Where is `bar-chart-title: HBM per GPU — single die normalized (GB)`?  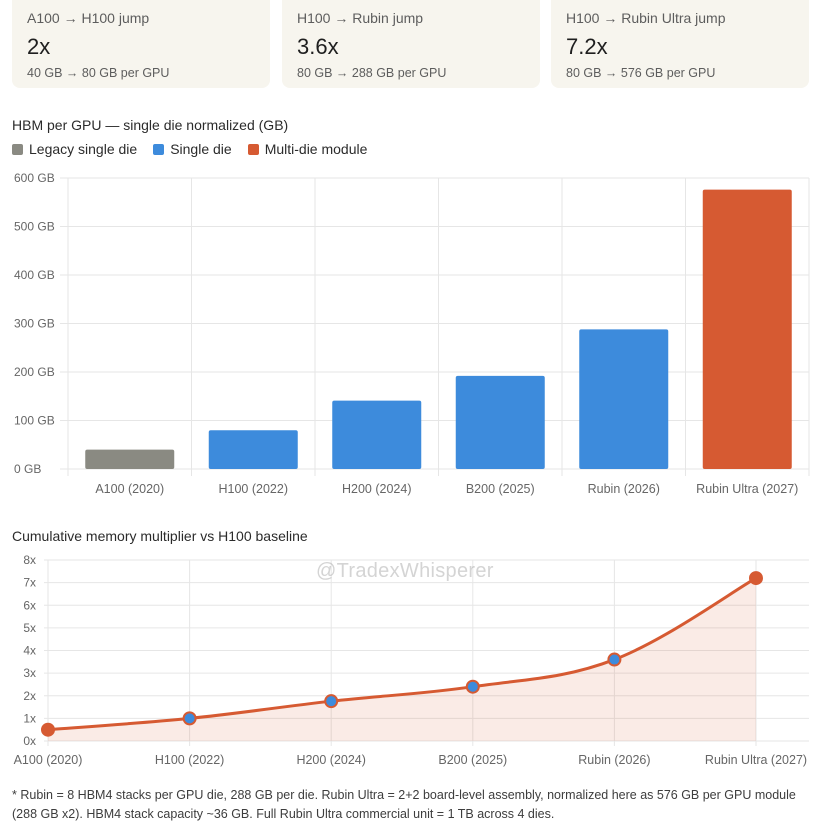
bar-chart-title: HBM per GPU — single die normalized (GB) is located at coordinates (150, 125).